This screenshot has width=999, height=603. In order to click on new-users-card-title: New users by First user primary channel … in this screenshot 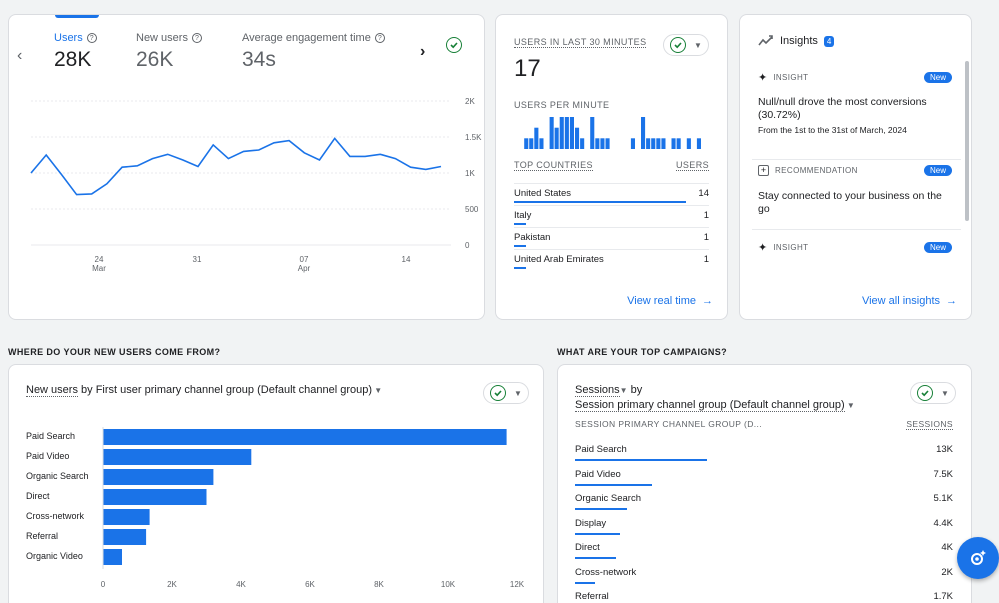, I will do `click(204, 390)`.